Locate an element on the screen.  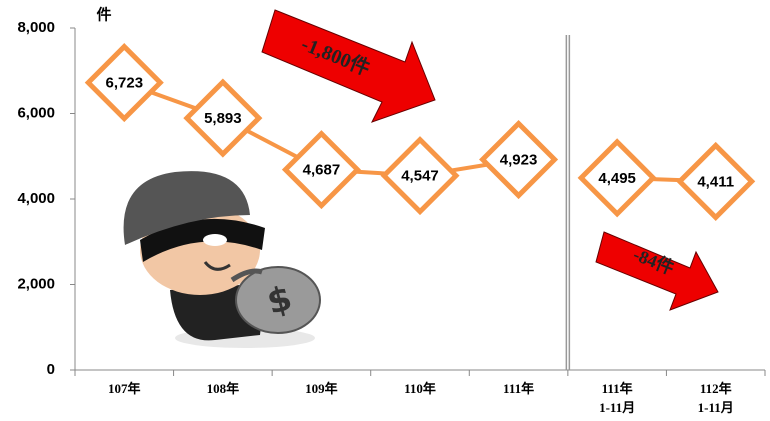
y-tick-label: 2,000 is located at coordinates (36, 283).